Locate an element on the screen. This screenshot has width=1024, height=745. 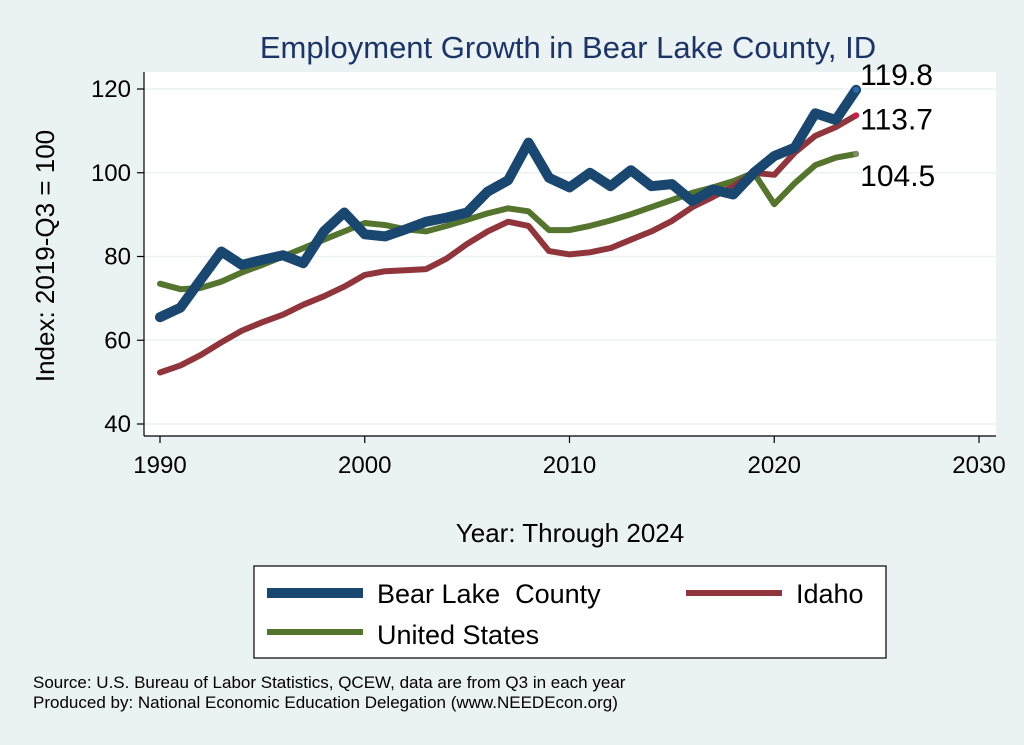
legend: Bear Lake County Idaho United States is located at coordinates (570, 612).